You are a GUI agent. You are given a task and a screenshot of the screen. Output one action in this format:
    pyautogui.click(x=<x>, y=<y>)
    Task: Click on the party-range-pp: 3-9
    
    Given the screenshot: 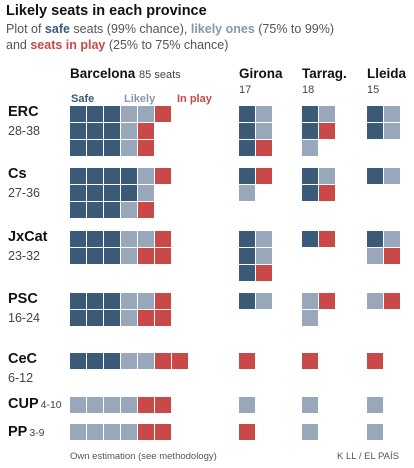 What is the action you would take?
    pyautogui.click(x=37, y=433)
    